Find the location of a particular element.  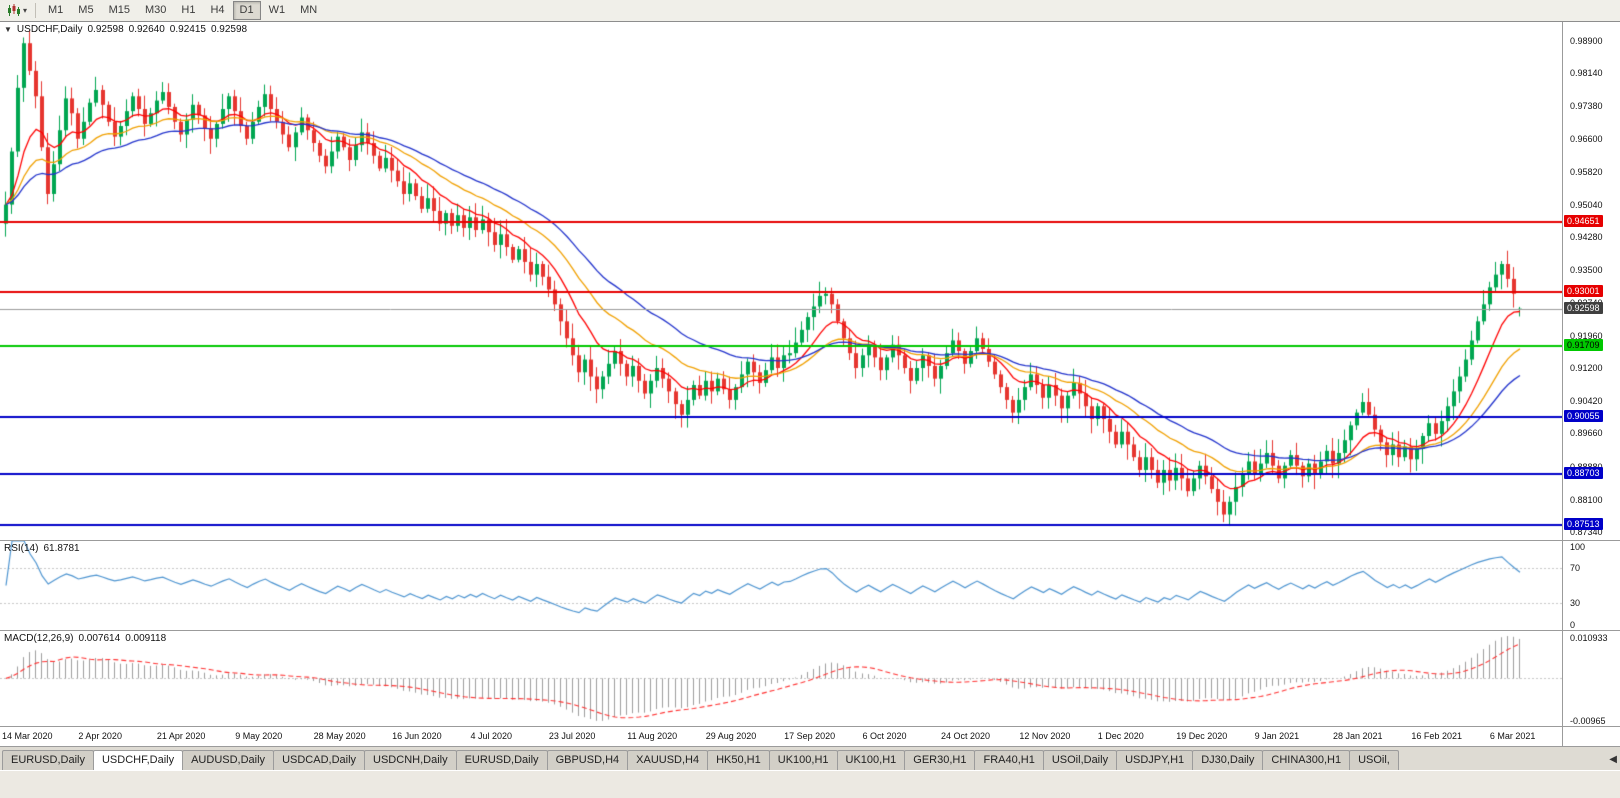

chart-tab-16-china300-h1: CHINA300,H1 is located at coordinates (1306, 760).